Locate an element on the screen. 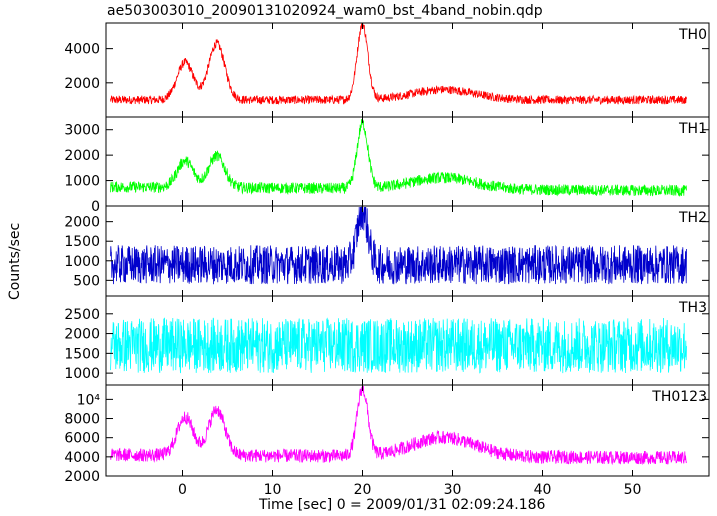 This screenshot has width=717, height=516. ytick-label-th0123: 6000 is located at coordinates (82, 439).